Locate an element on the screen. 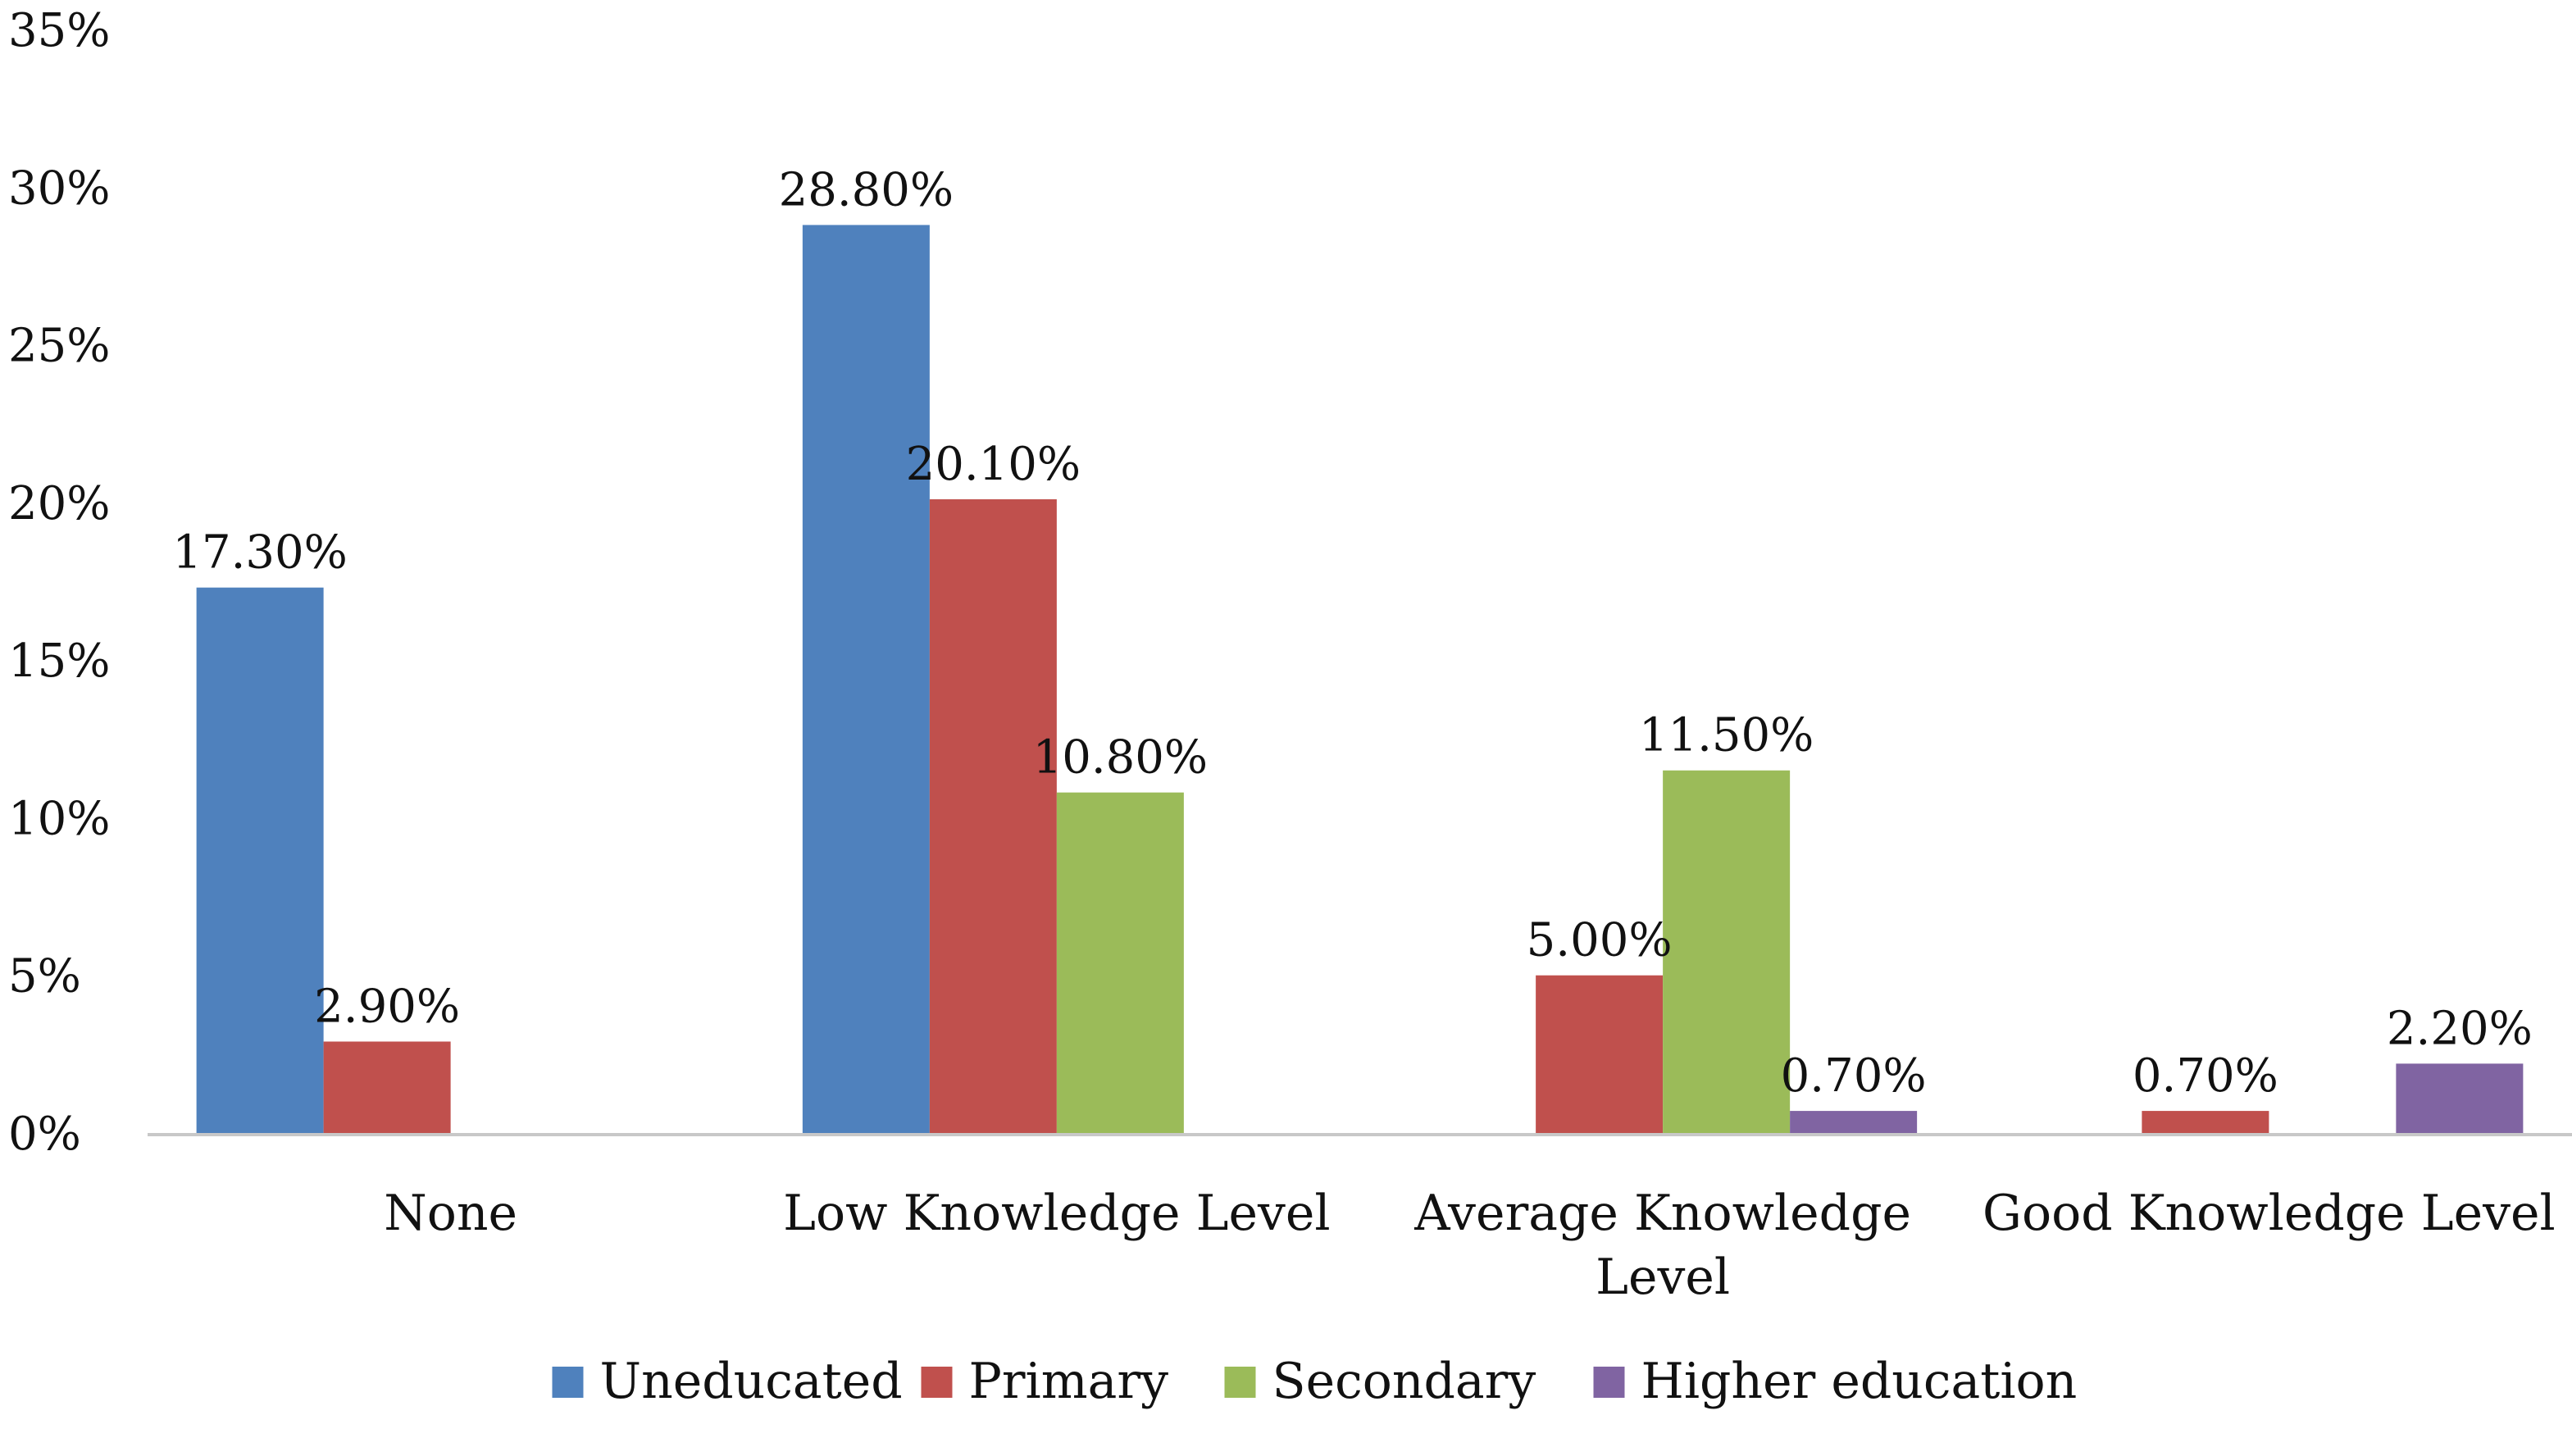  y-tick-label: 25% is located at coordinates (59, 346).